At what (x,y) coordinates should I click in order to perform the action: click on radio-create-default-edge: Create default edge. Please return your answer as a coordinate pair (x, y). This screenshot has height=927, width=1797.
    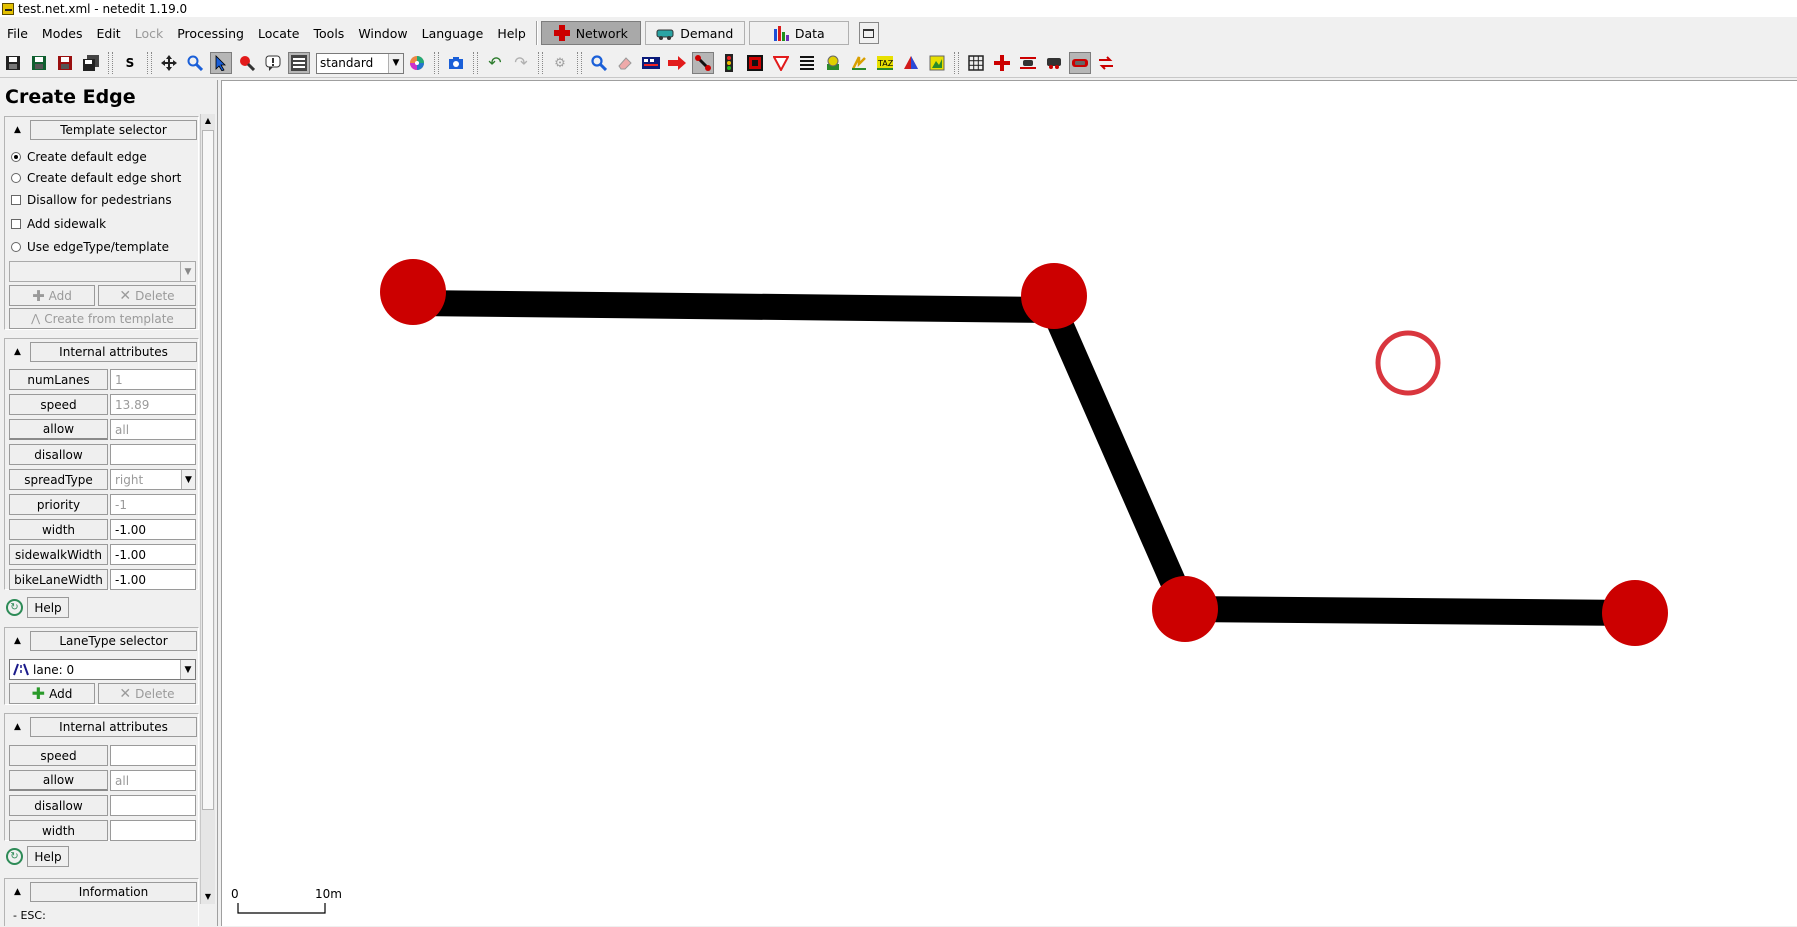
    Looking at the image, I should click on (79, 157).